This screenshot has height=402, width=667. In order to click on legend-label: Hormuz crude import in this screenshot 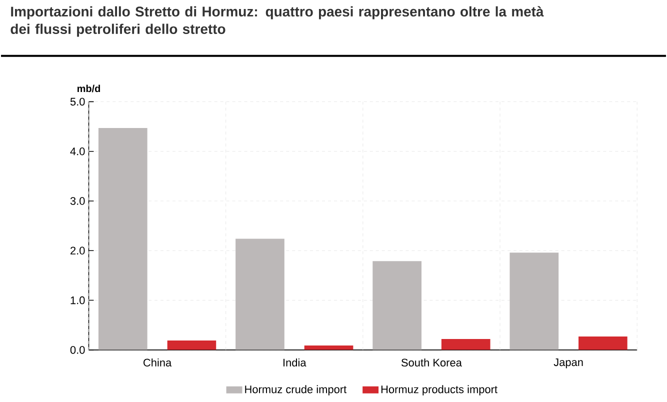, I will do `click(296, 390)`.